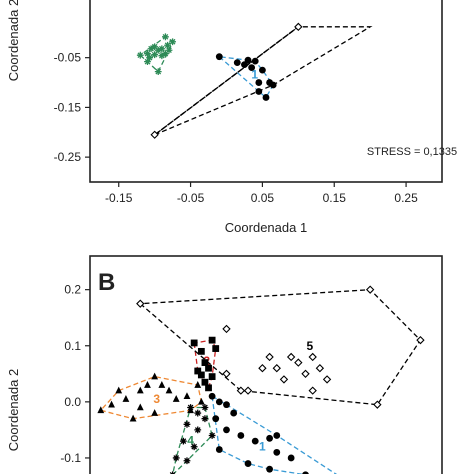 This screenshot has height=474, width=474. What do you see at coordinates (68, 58) in the screenshot?
I see `panel-a-y-tick-label: -0.05` at bounding box center [68, 58].